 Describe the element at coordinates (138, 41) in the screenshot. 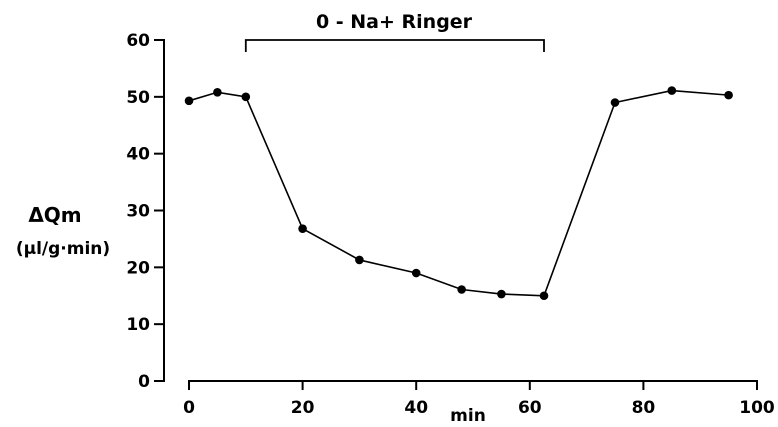

I see `y-tick-label: 60` at that location.